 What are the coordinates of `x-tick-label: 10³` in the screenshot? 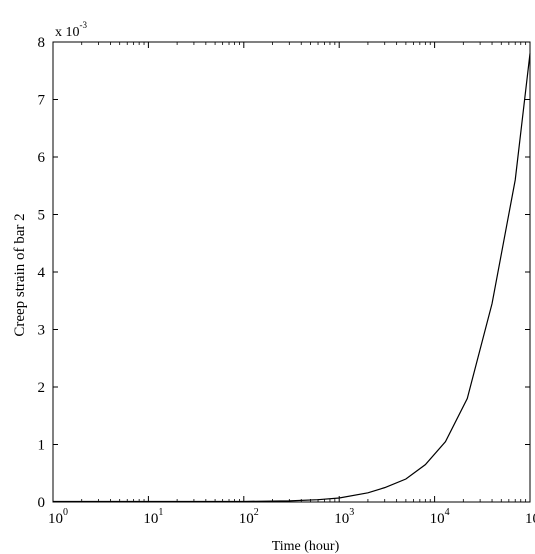 It's located at (344, 517).